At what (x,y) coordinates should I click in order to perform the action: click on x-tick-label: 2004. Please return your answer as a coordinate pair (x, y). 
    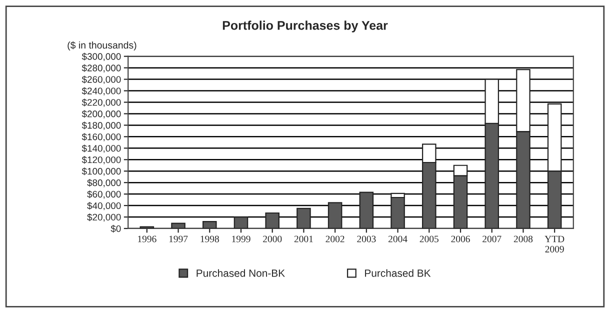
    Looking at the image, I should click on (398, 239).